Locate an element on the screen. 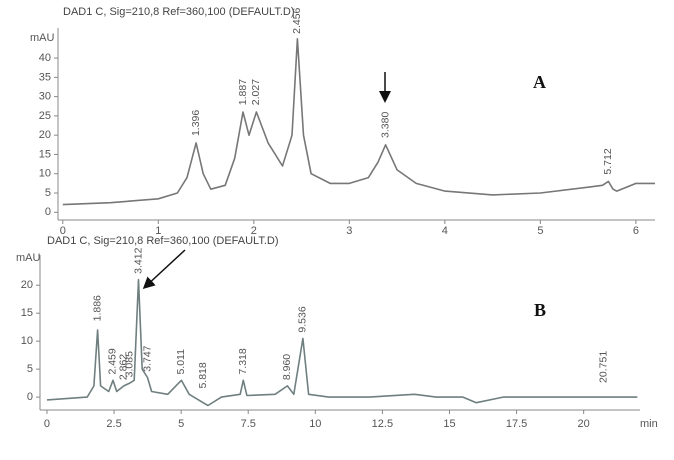 The image size is (674, 460). peak-label: 2.456 is located at coordinates (297, 20).